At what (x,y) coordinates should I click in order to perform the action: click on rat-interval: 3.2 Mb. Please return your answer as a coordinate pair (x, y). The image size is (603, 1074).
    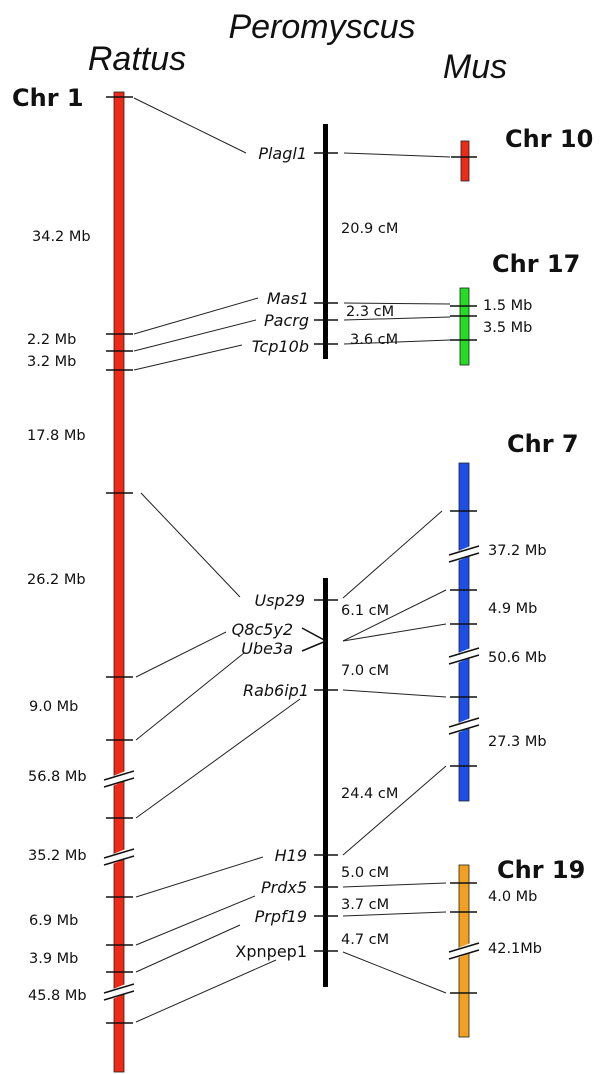
    Looking at the image, I should click on (51, 362).